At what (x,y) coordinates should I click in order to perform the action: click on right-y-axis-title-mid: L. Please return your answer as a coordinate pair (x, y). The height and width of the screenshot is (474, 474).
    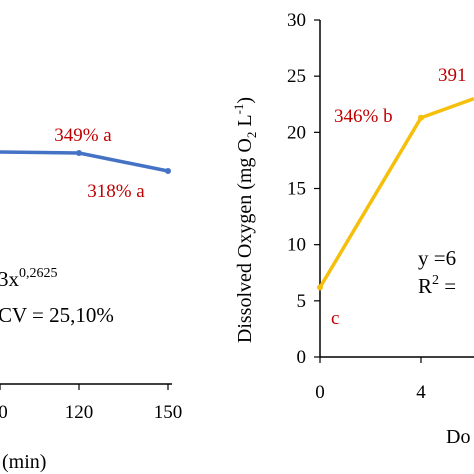
    Looking at the image, I should click on (245, 122).